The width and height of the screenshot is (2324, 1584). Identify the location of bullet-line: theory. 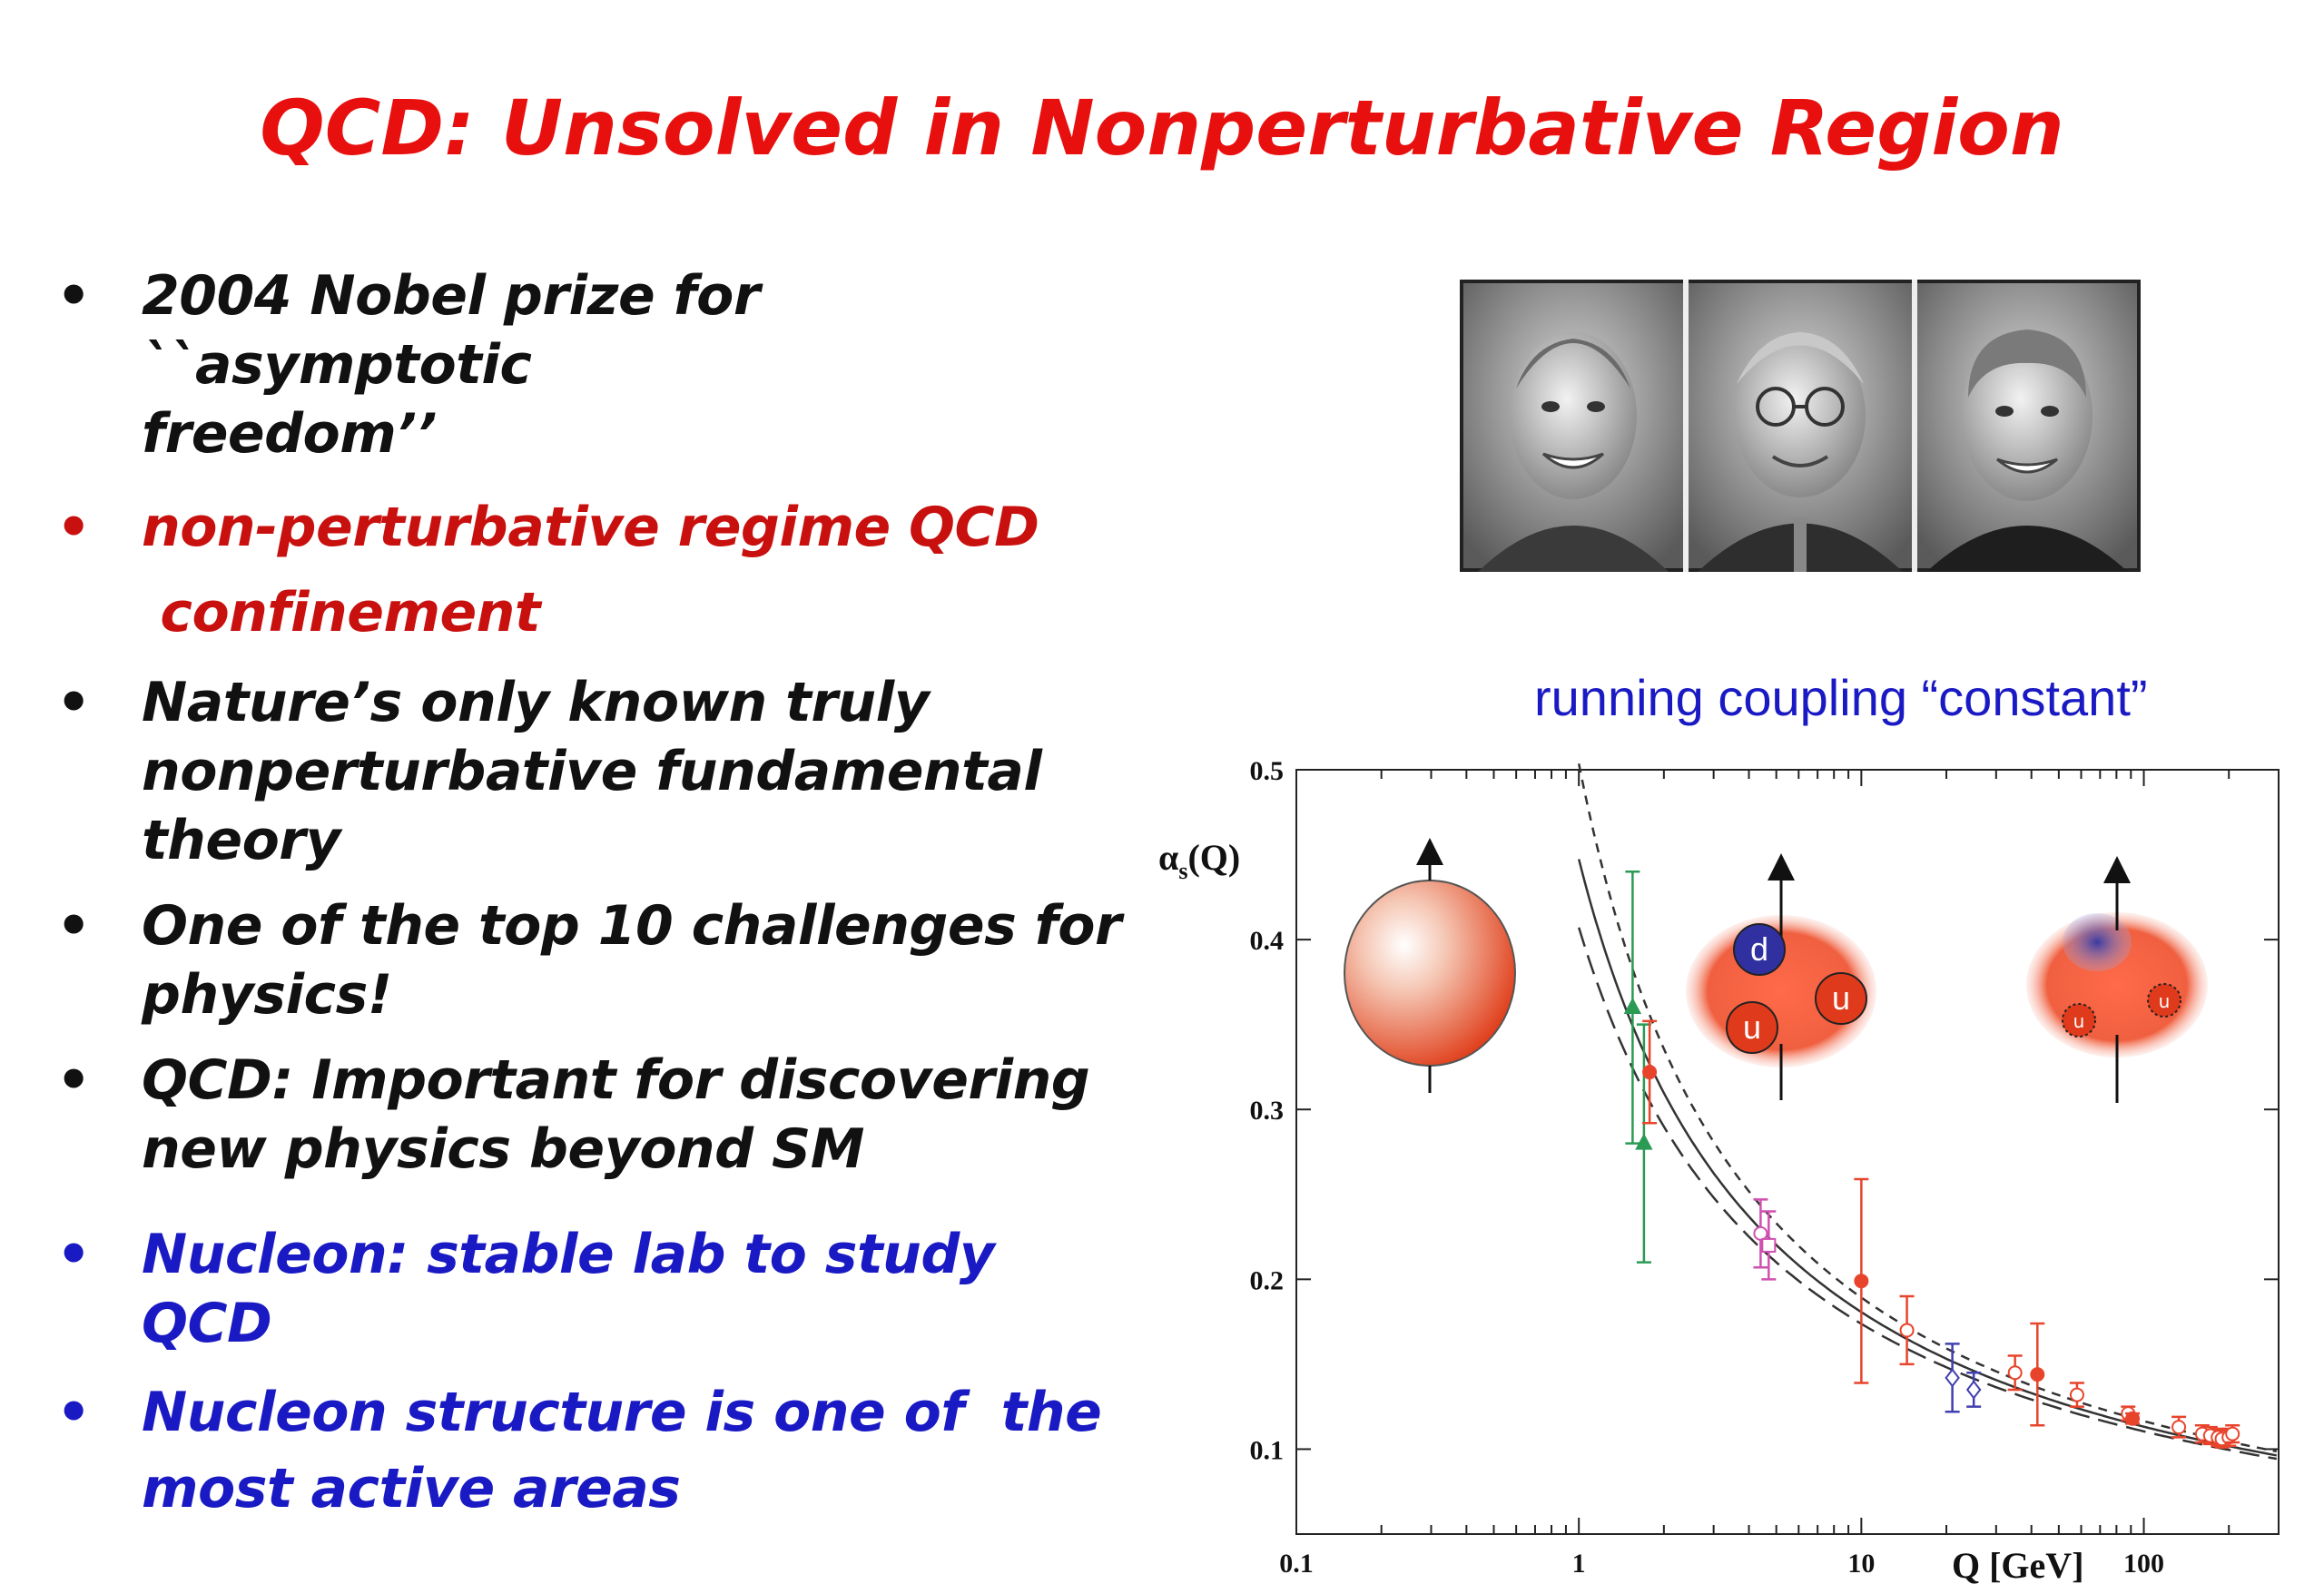
(241, 840).